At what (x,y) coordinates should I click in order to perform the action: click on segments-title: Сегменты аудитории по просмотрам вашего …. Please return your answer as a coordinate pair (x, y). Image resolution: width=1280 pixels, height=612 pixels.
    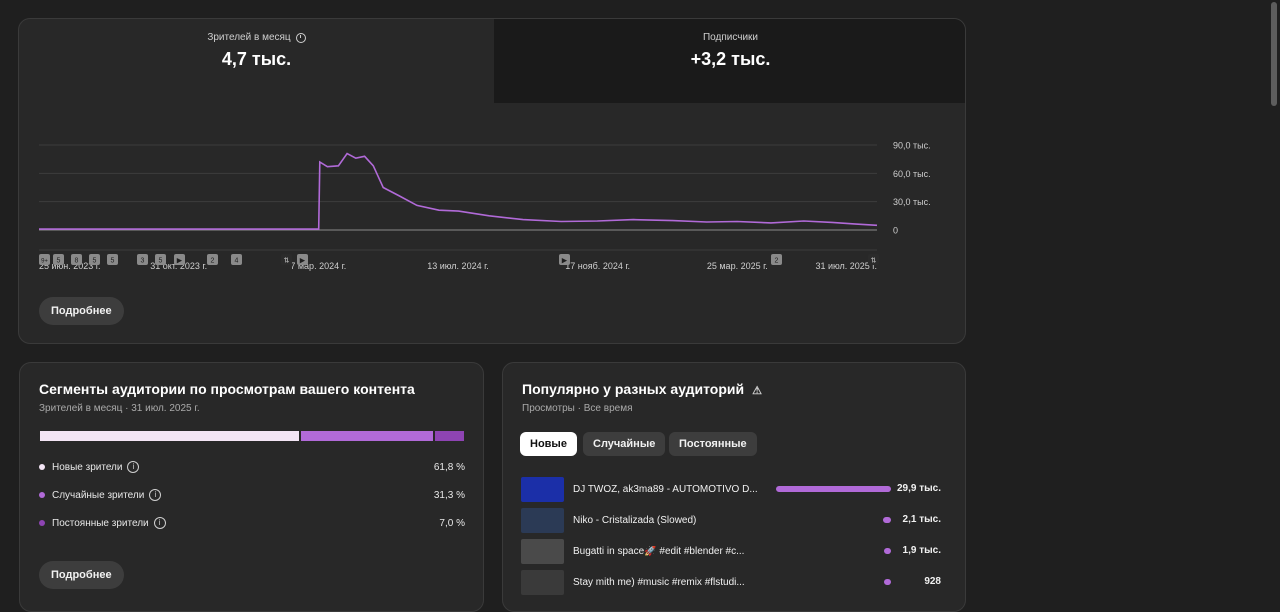
    Looking at the image, I should click on (227, 389).